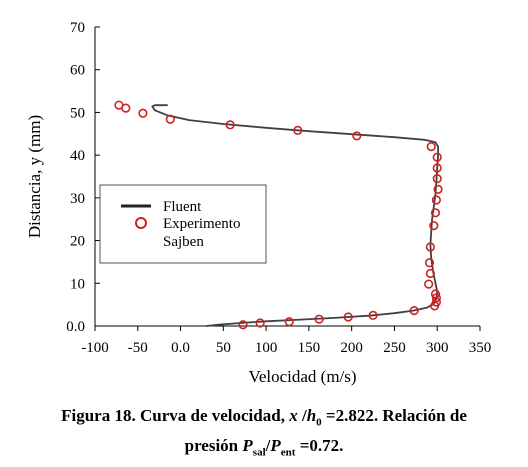  What do you see at coordinates (302, 376) in the screenshot?
I see `x-axis-label: Velocidad (m/s)` at bounding box center [302, 376].